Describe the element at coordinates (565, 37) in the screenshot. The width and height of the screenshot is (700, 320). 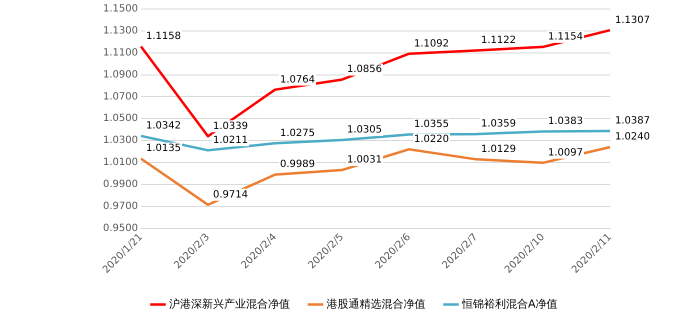
I see `data-label: 1.1154` at that location.